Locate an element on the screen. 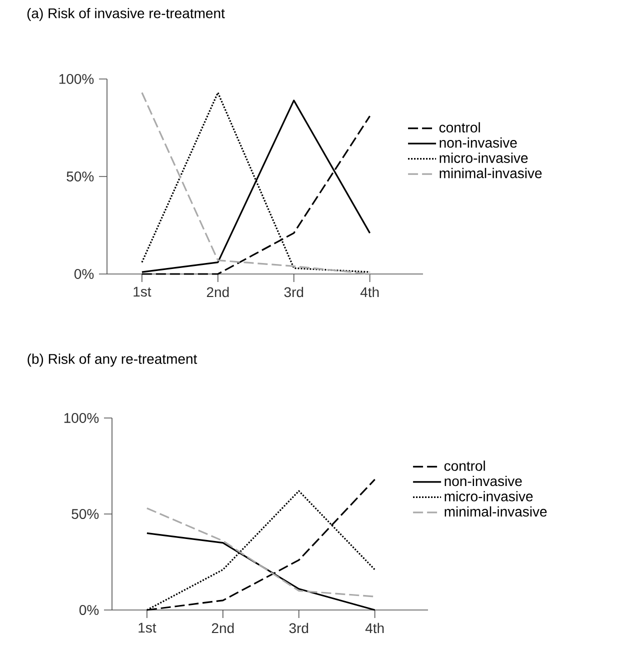  chart-title: (a) Risk of invasive re-treatment is located at coordinates (126, 15).